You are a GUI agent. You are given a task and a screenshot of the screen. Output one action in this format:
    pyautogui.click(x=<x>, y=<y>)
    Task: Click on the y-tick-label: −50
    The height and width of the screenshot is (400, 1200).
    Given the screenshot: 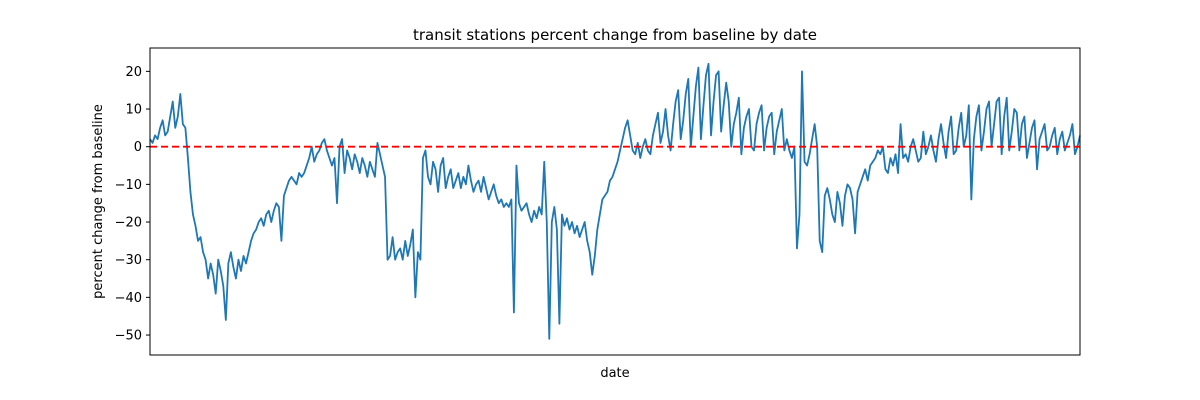 What is the action you would take?
    pyautogui.click(x=128, y=336)
    